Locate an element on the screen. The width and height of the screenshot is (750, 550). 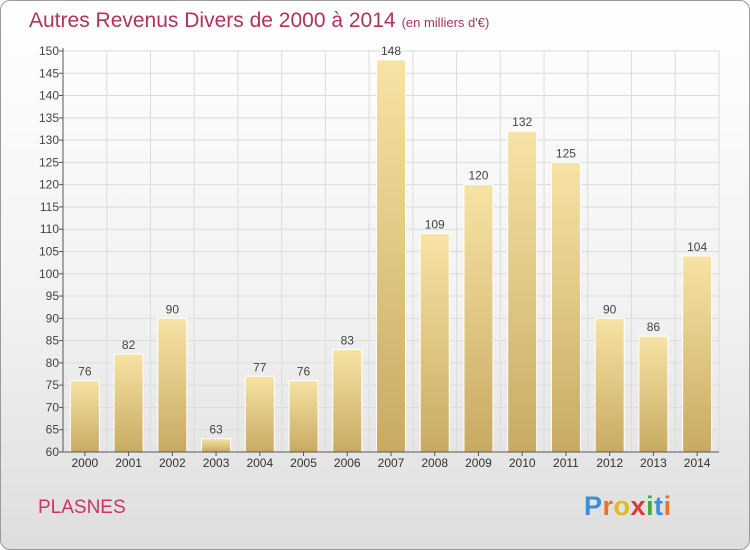
x-tick-label-2012: 2012 is located at coordinates (609, 463).